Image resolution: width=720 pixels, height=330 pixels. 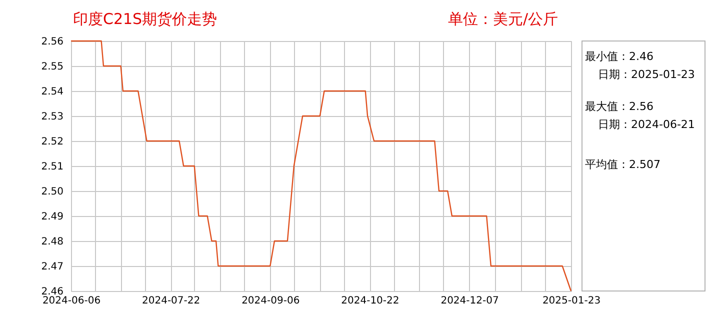 What do you see at coordinates (622, 164) in the screenshot?
I see `text: 平均值：2.507` at bounding box center [622, 164].